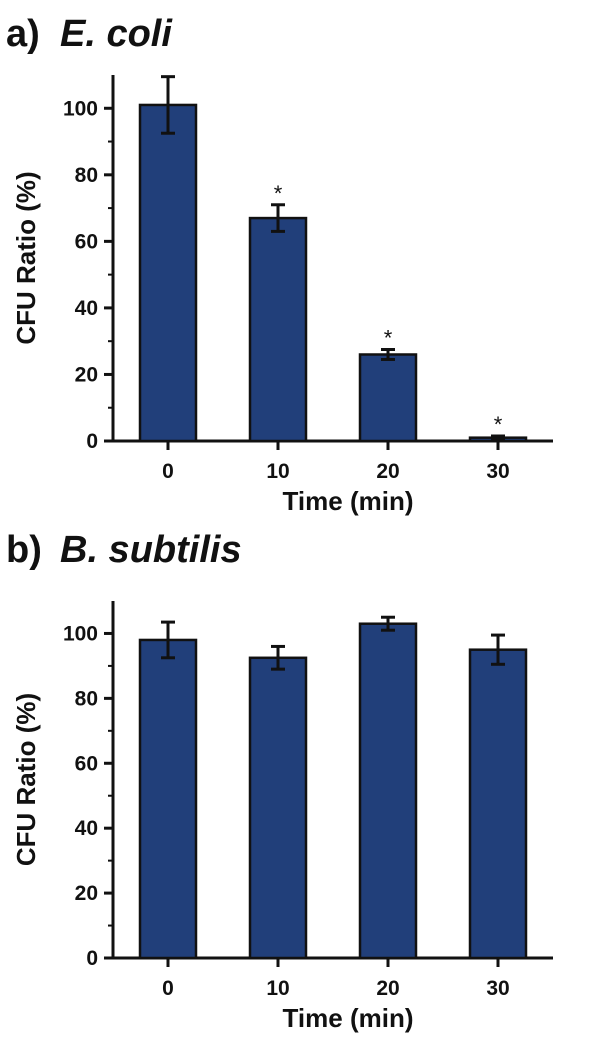  Describe the element at coordinates (151, 550) in the screenshot. I see `panel-b-title: B. subtilis` at that location.